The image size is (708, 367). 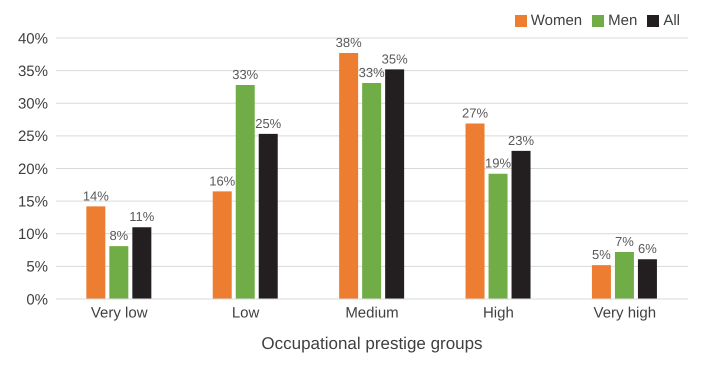 What do you see at coordinates (625, 313) in the screenshot?
I see `x-tick-label: Very high` at bounding box center [625, 313].